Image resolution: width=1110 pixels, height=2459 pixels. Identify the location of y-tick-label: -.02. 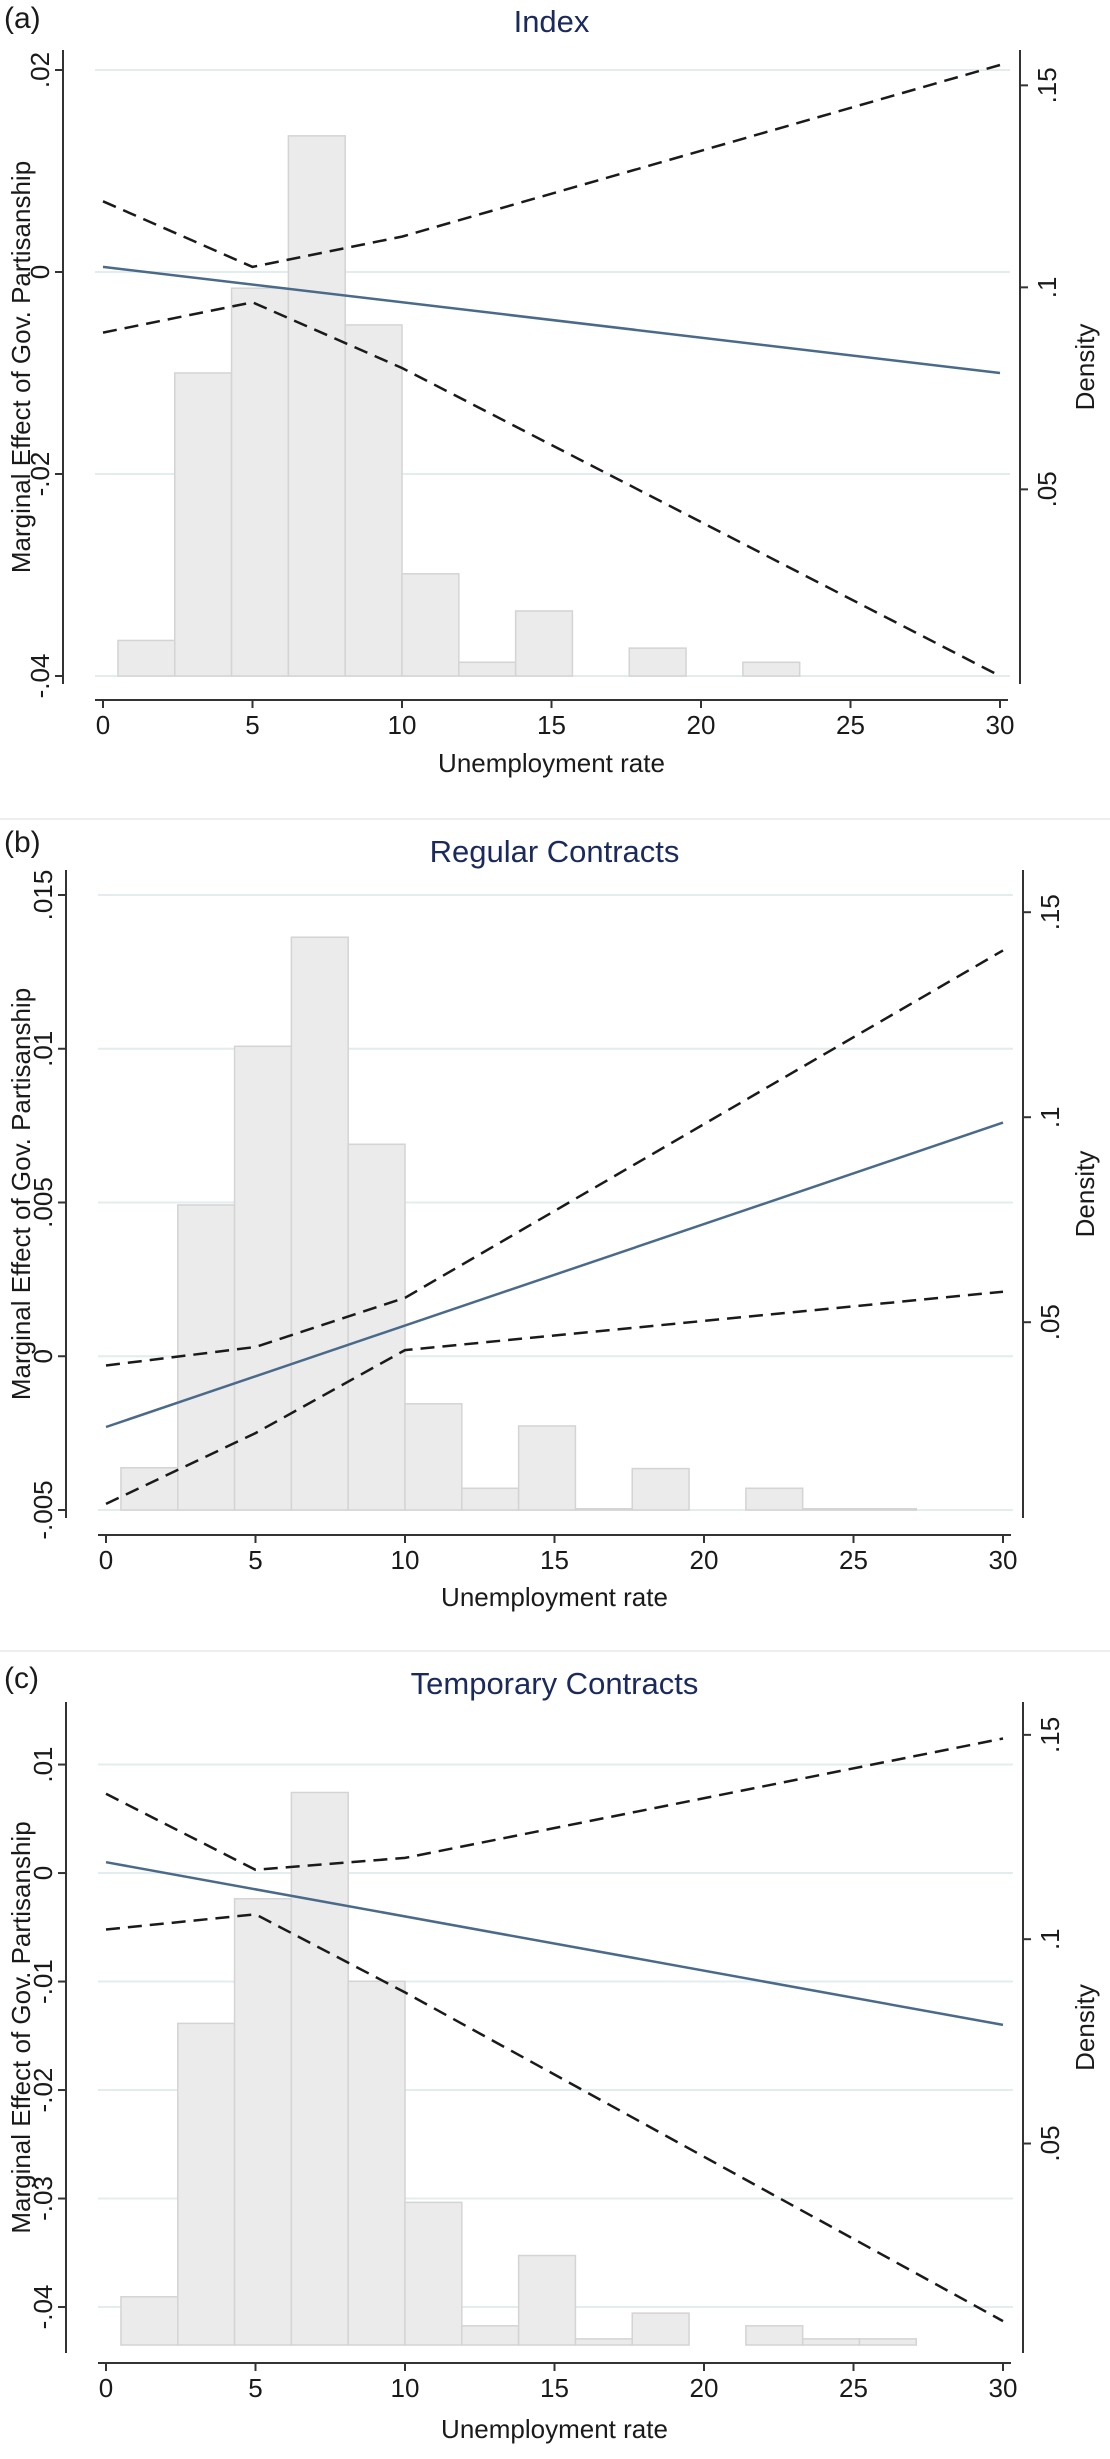
(43, 2090).